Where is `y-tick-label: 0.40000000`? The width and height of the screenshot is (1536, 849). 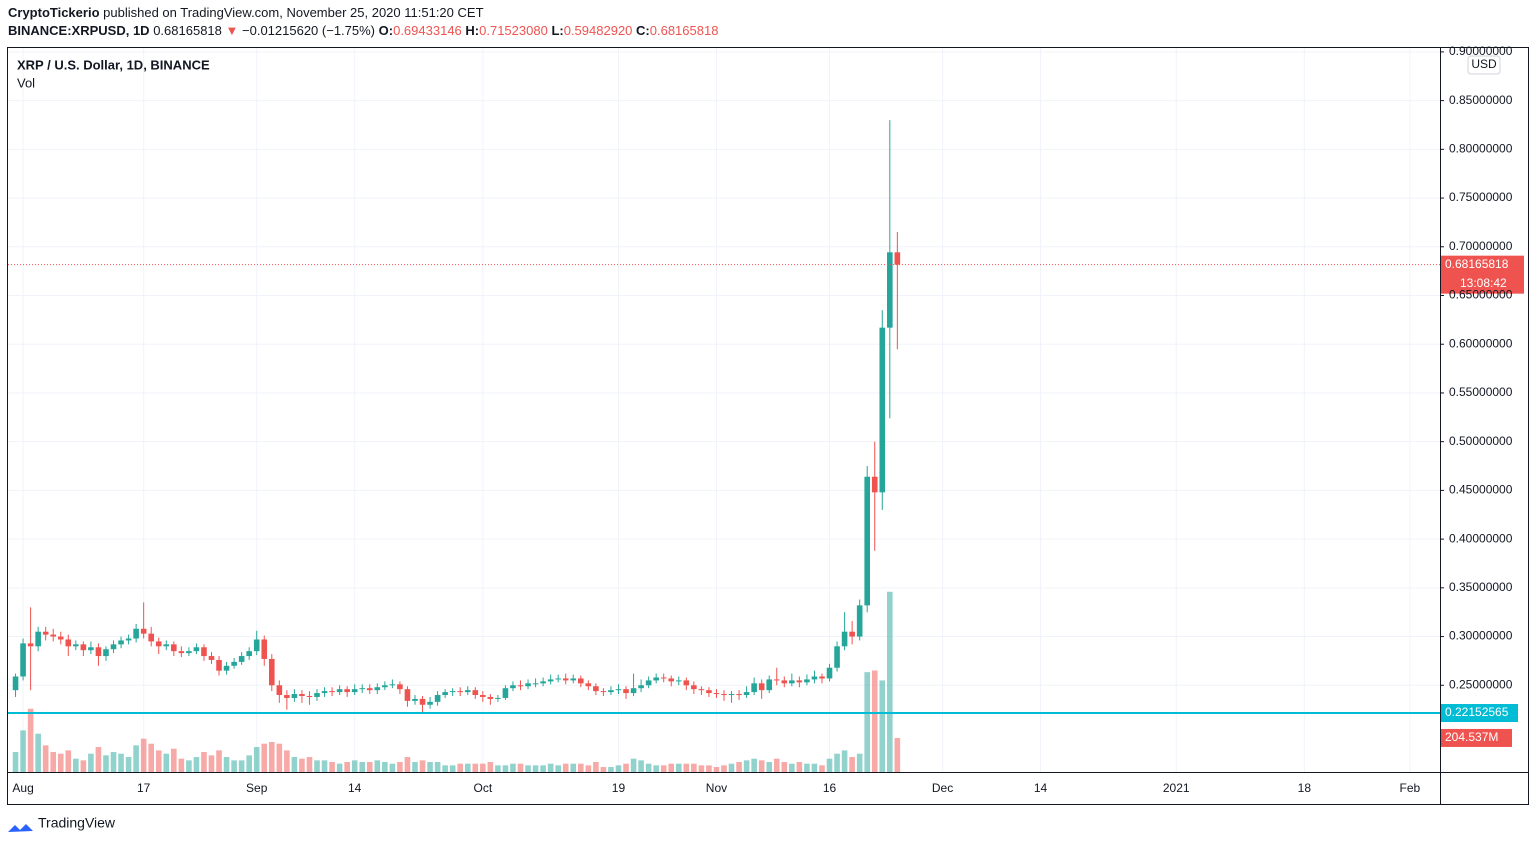 y-tick-label: 0.40000000 is located at coordinates (1481, 538).